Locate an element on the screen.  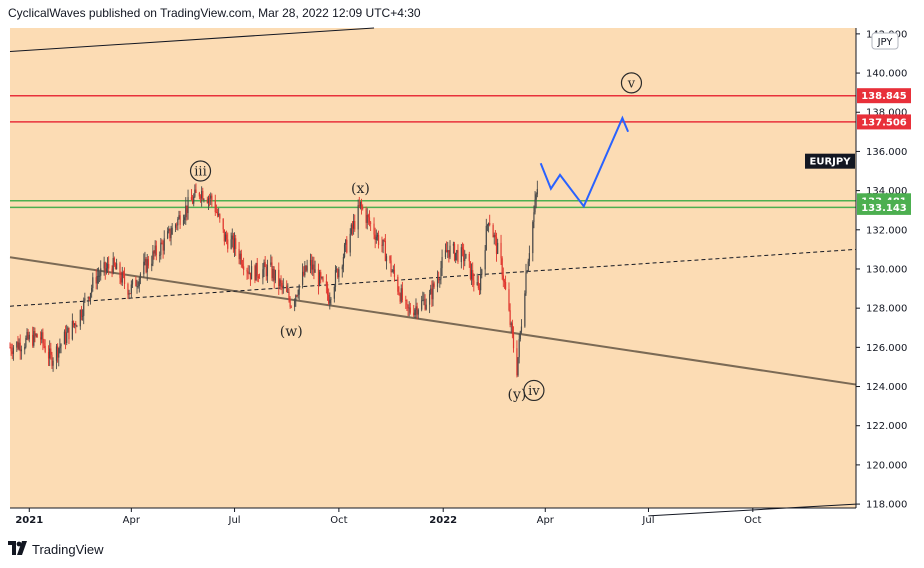
wave-text: iv is located at coordinates (534, 391).